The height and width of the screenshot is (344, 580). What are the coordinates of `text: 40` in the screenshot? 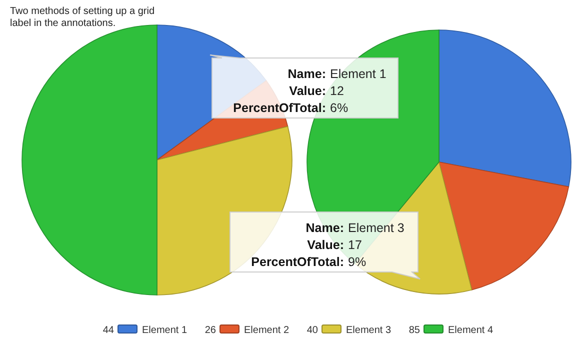 It's located at (312, 330).